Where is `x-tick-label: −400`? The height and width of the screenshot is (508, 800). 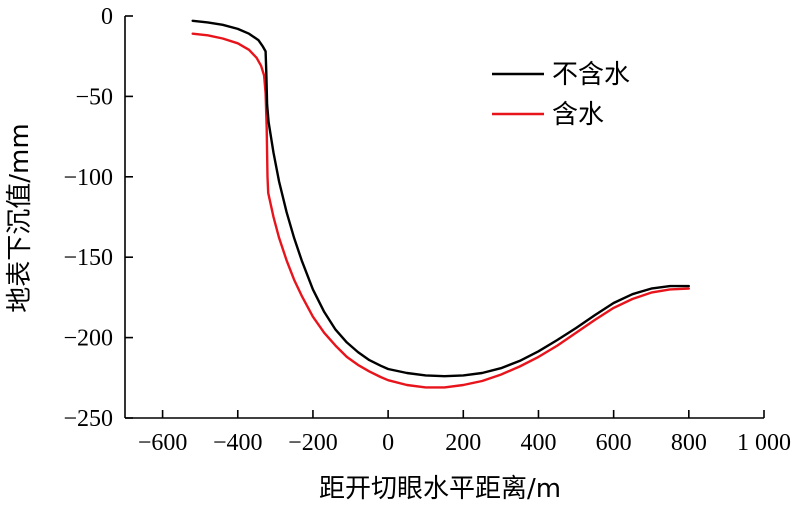 x-tick-label: −400 is located at coordinates (238, 443).